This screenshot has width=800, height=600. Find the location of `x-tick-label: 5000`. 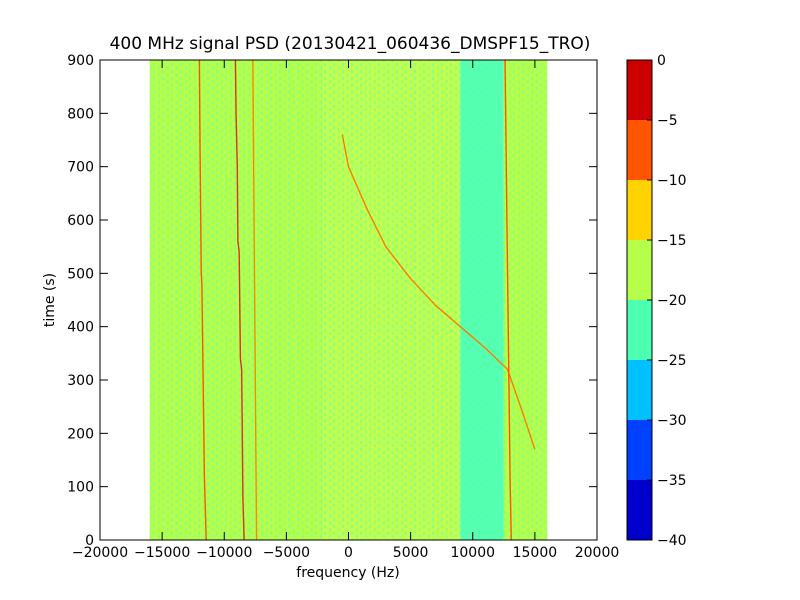

x-tick-label: 5000 is located at coordinates (411, 553).